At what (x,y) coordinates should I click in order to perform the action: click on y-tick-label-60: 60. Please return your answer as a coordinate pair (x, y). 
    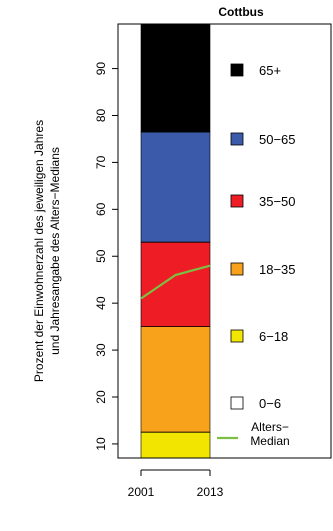
    Looking at the image, I should click on (101, 209).